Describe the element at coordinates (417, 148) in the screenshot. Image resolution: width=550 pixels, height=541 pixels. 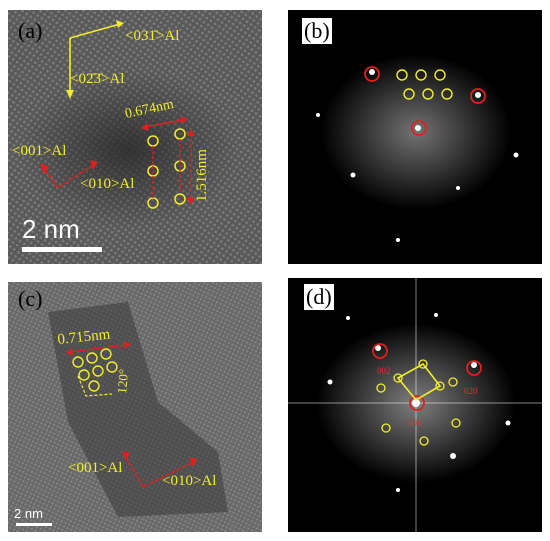
I see `panel-b-svg` at that location.